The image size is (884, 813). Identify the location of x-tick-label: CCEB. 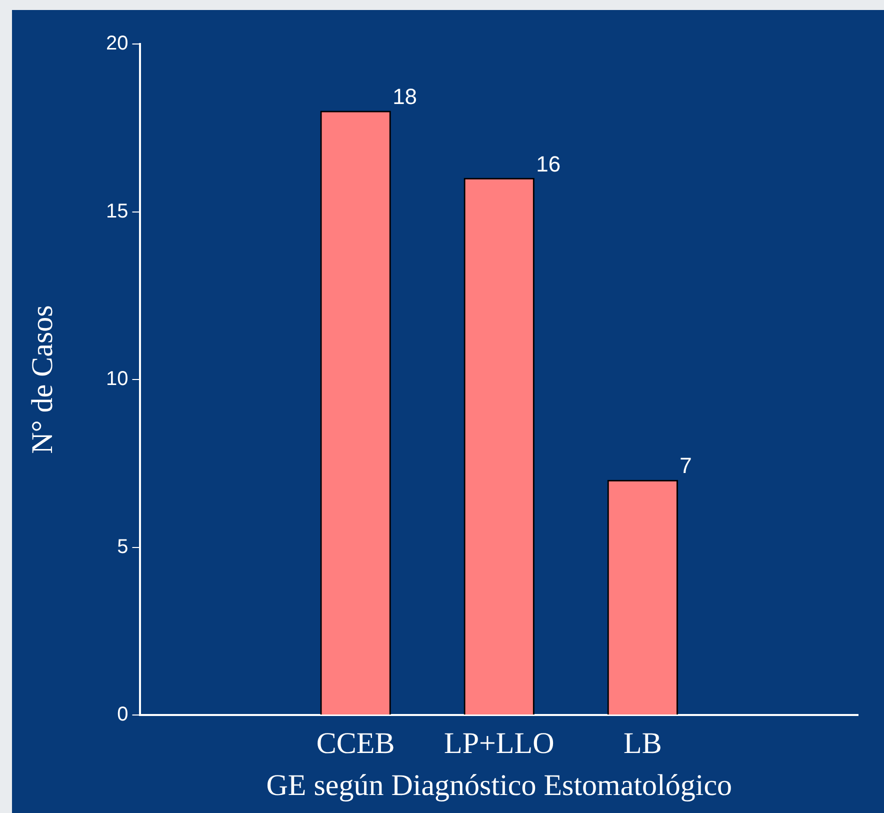
(355, 743).